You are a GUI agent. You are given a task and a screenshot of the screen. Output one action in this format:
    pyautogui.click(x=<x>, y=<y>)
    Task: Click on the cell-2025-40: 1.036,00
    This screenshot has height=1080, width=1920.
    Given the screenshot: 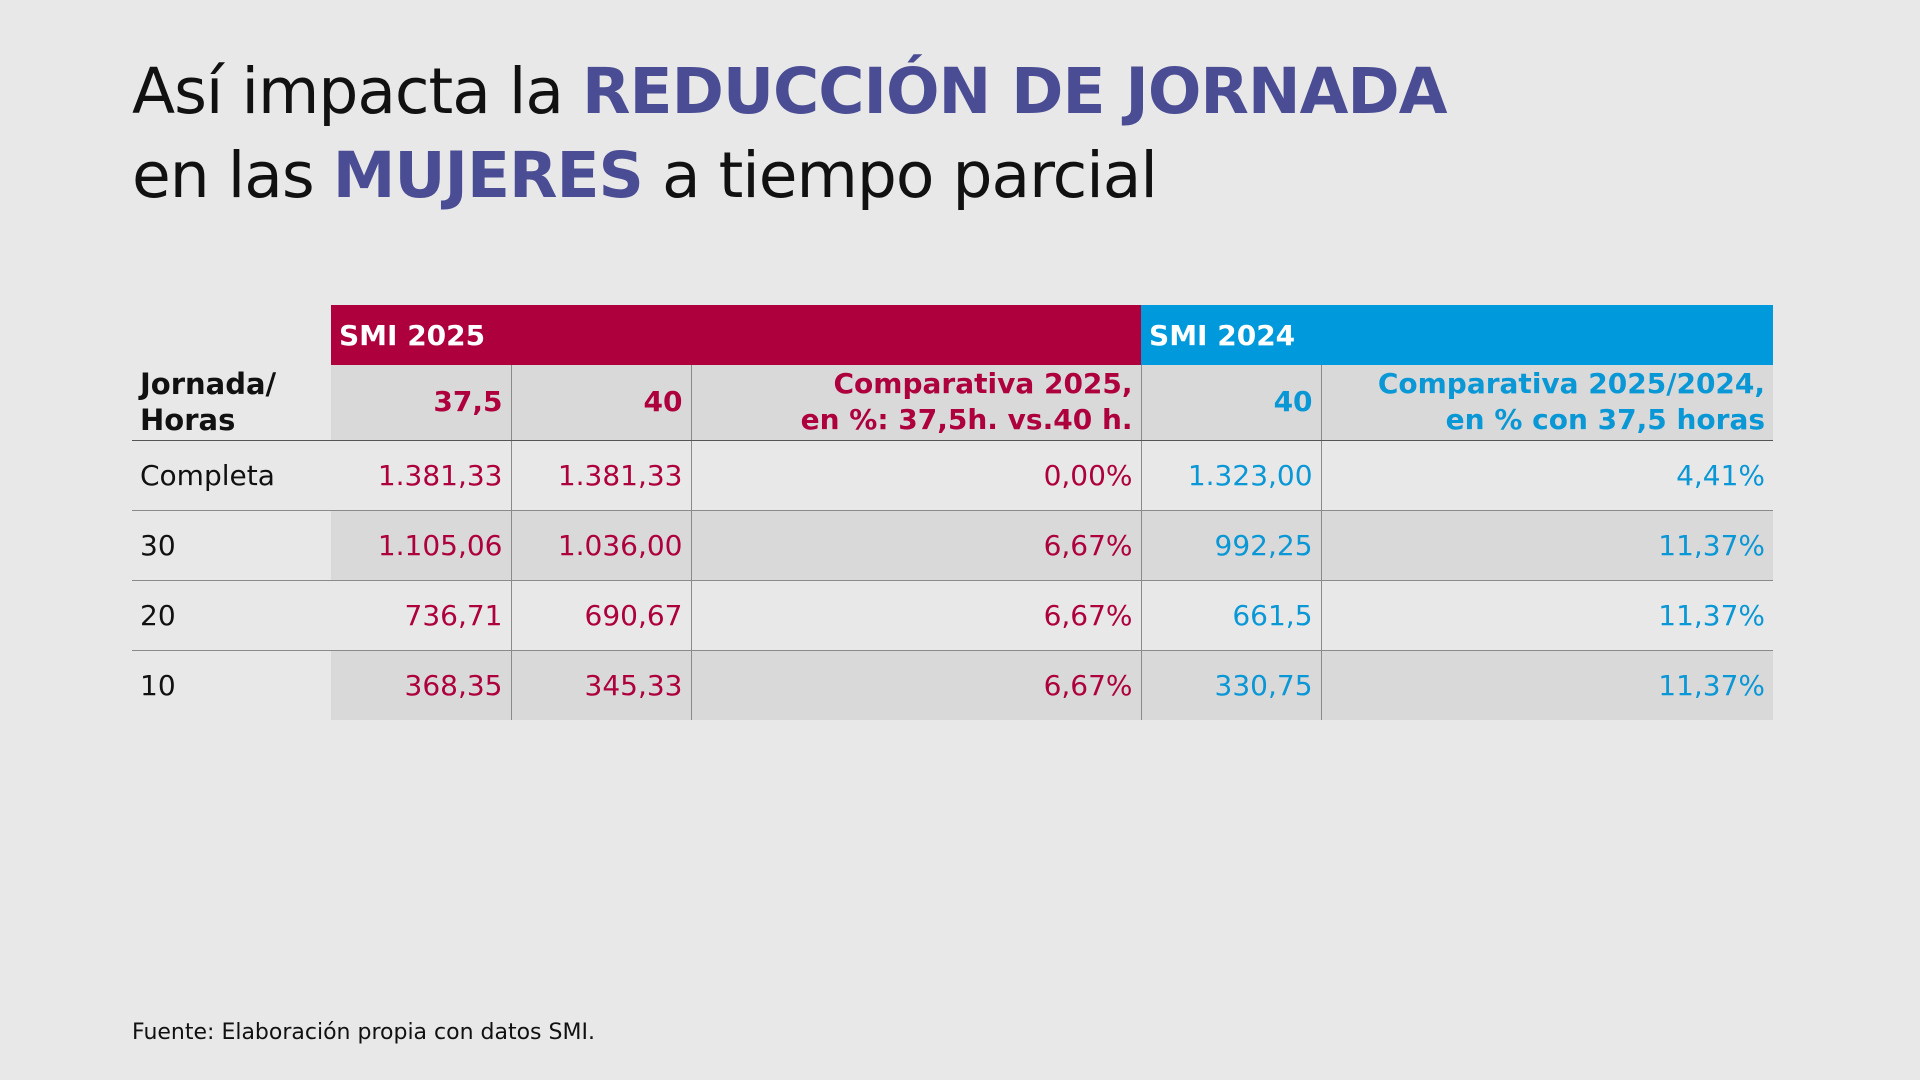 What is the action you would take?
    pyautogui.click(x=600, y=545)
    